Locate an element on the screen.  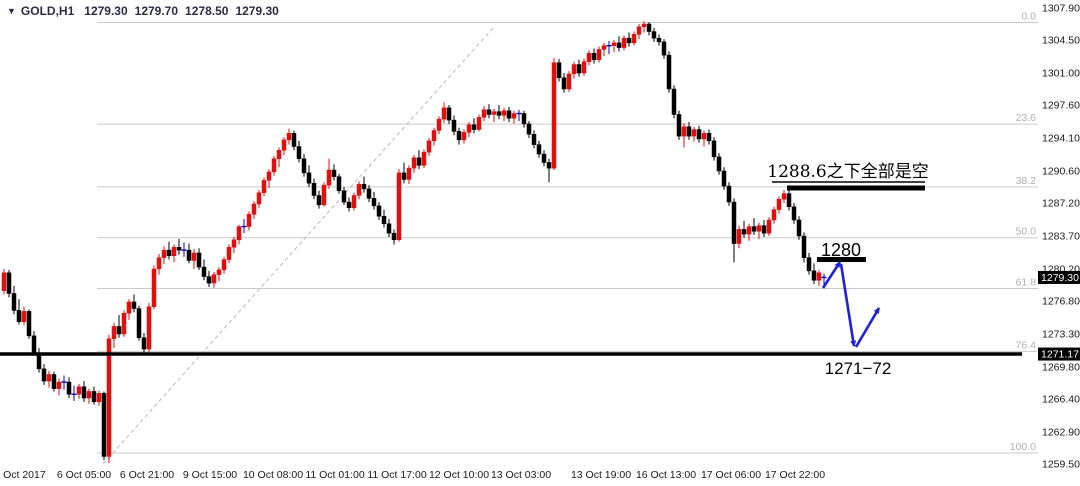
time-axis-label: 17 Oct 06:00 is located at coordinates (731, 475).